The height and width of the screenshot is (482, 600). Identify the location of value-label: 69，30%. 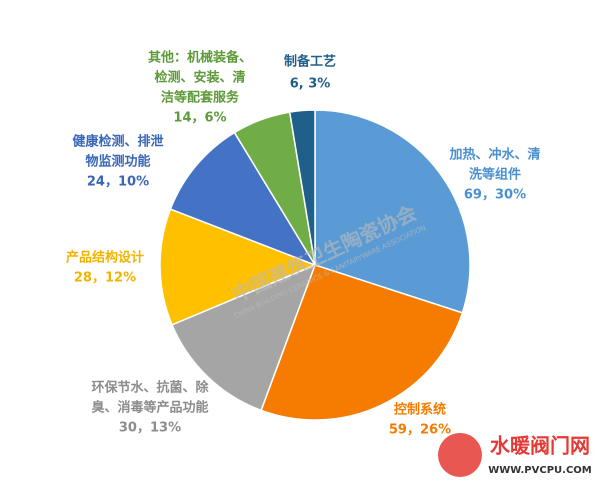
(495, 195).